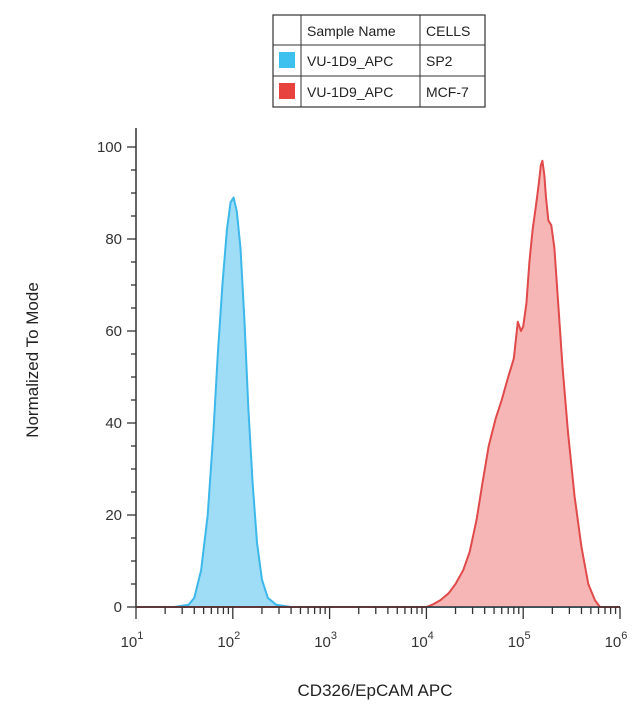  Describe the element at coordinates (439, 61) in the screenshot. I see `legend-cells-sp2: SP2` at that location.